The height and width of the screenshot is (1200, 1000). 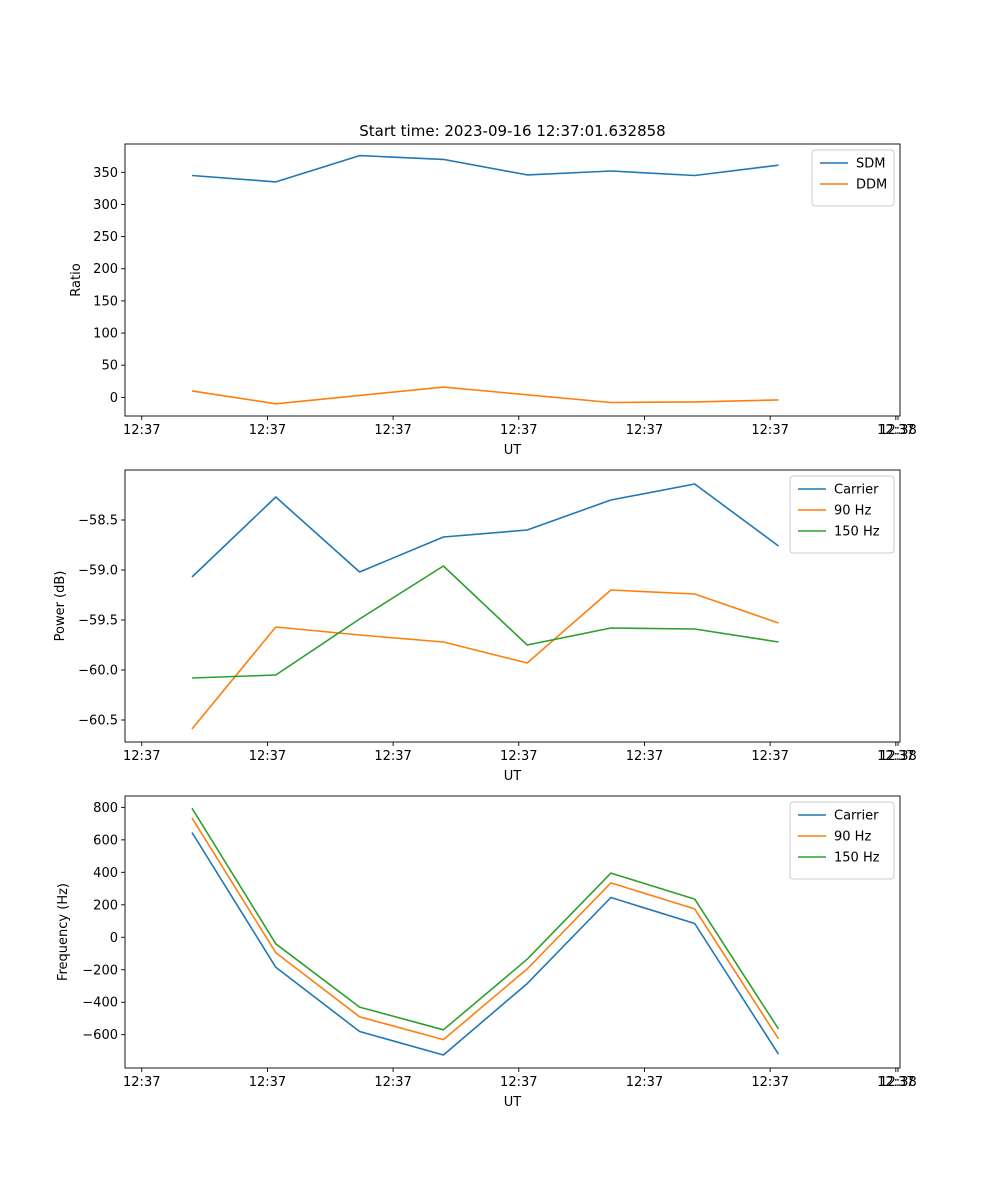 I want to click on power-series-150-hz-line, so click(x=485, y=622).